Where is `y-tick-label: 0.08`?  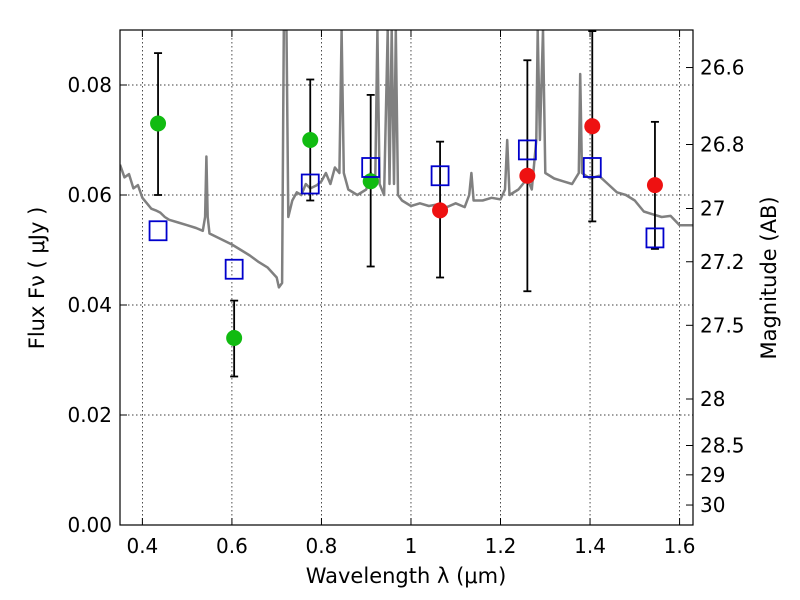
y-tick-label: 0.08 is located at coordinates (89, 85).